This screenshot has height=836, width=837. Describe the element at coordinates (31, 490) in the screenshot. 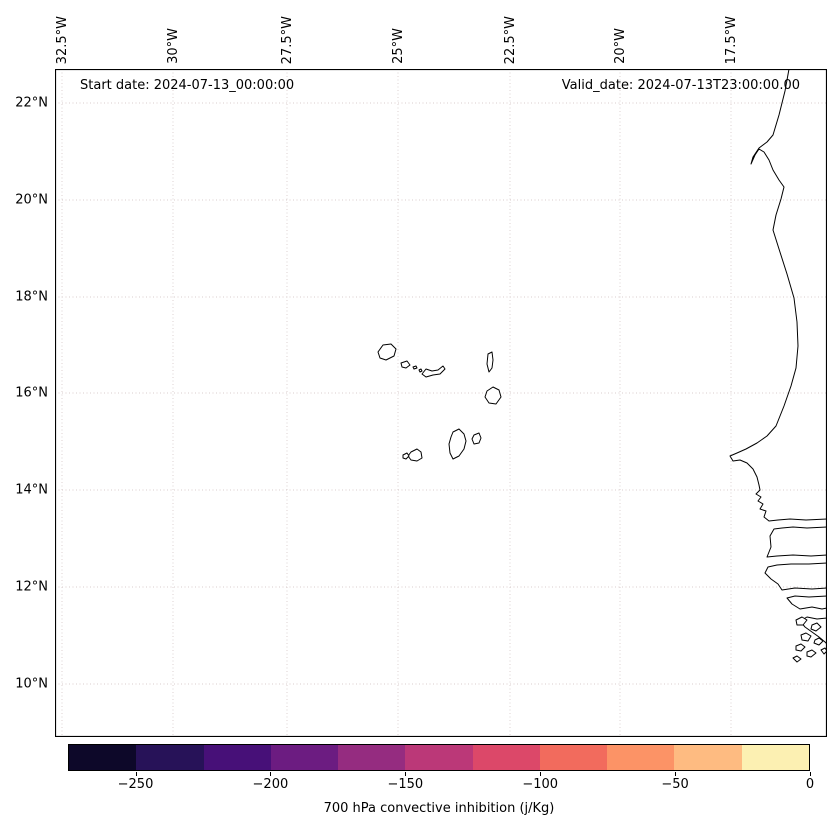

I see `left-axis-tick-label: 14°N` at that location.